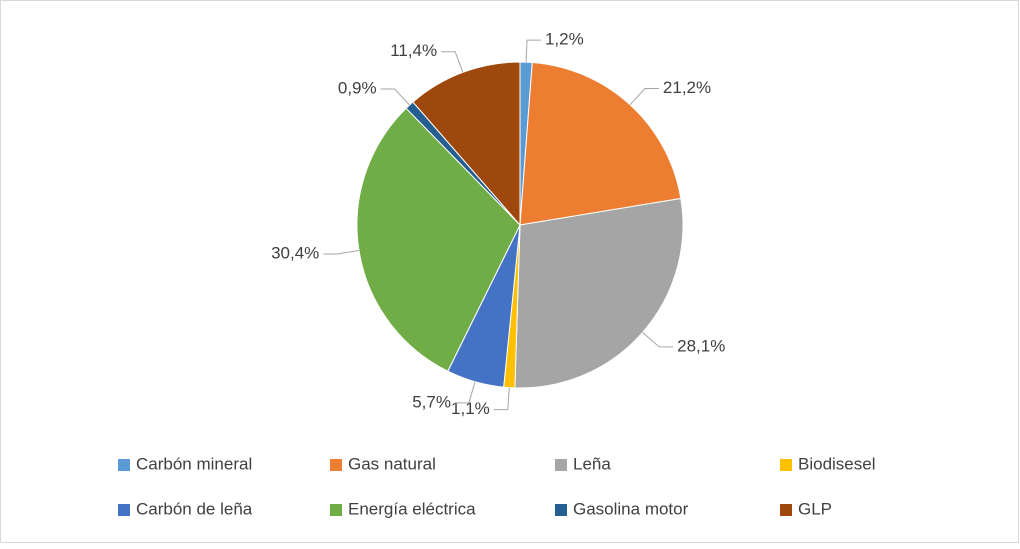  Describe the element at coordinates (815, 508) in the screenshot. I see `legend-label: GLP` at that location.